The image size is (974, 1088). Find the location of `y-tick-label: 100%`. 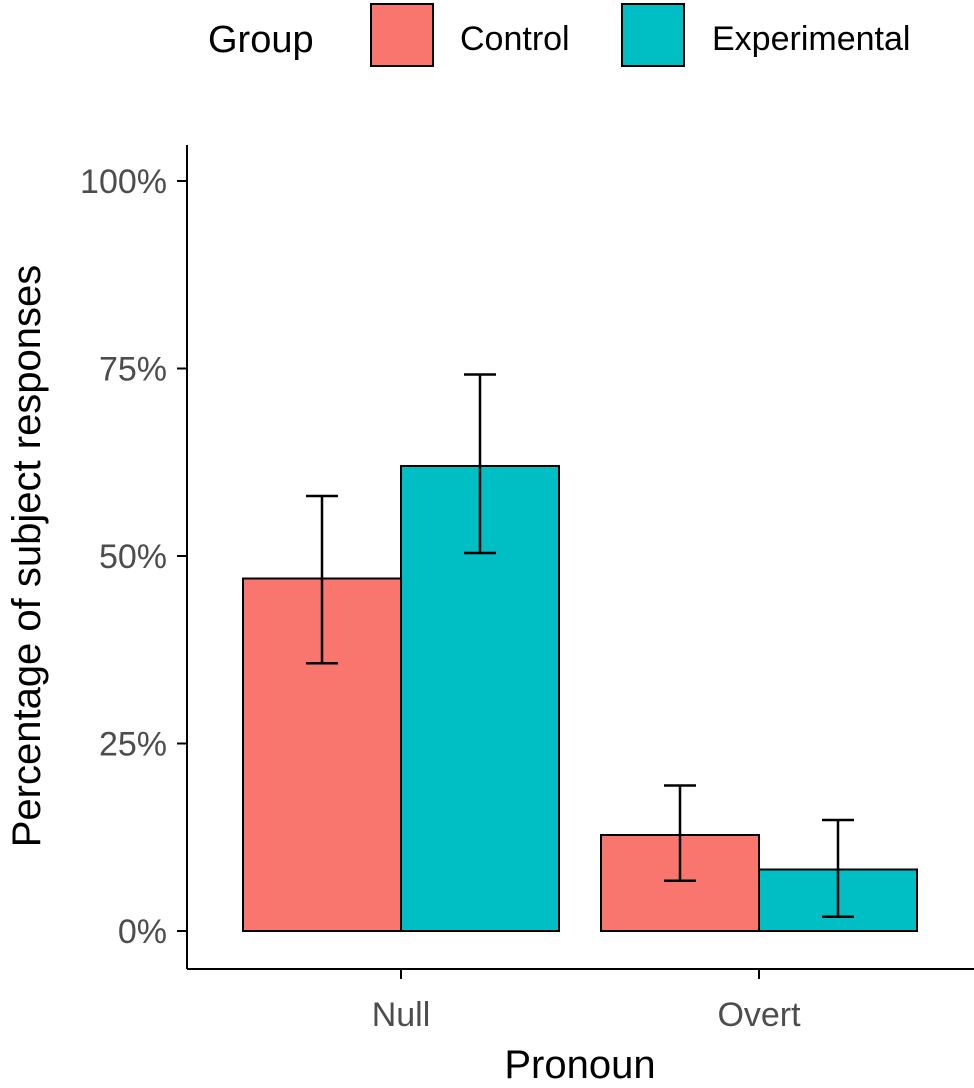

y-tick-label: 100% is located at coordinates (123, 182).